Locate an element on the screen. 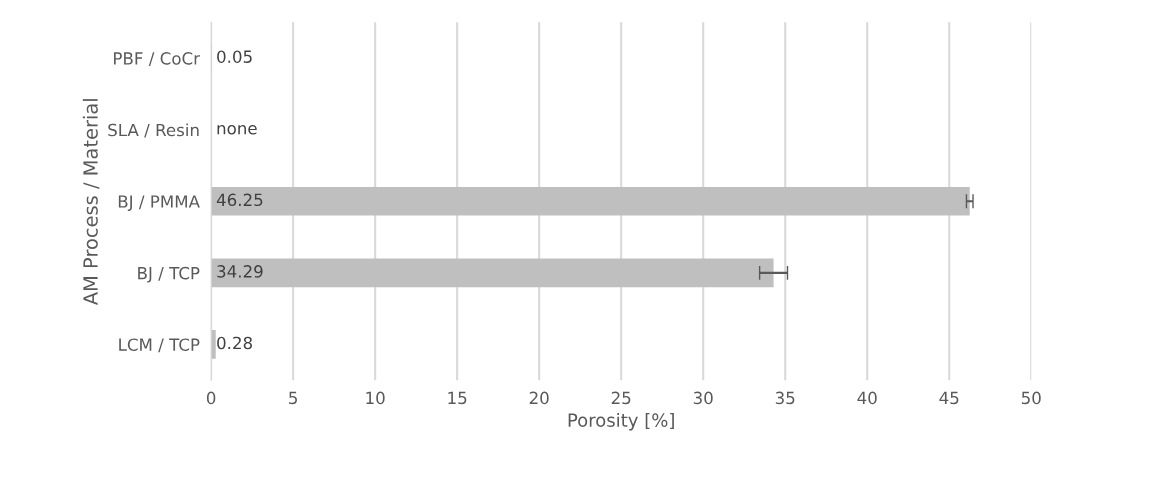 This screenshot has height=497, width=1160. y-tick-label: PBF / CoCr is located at coordinates (157, 59).